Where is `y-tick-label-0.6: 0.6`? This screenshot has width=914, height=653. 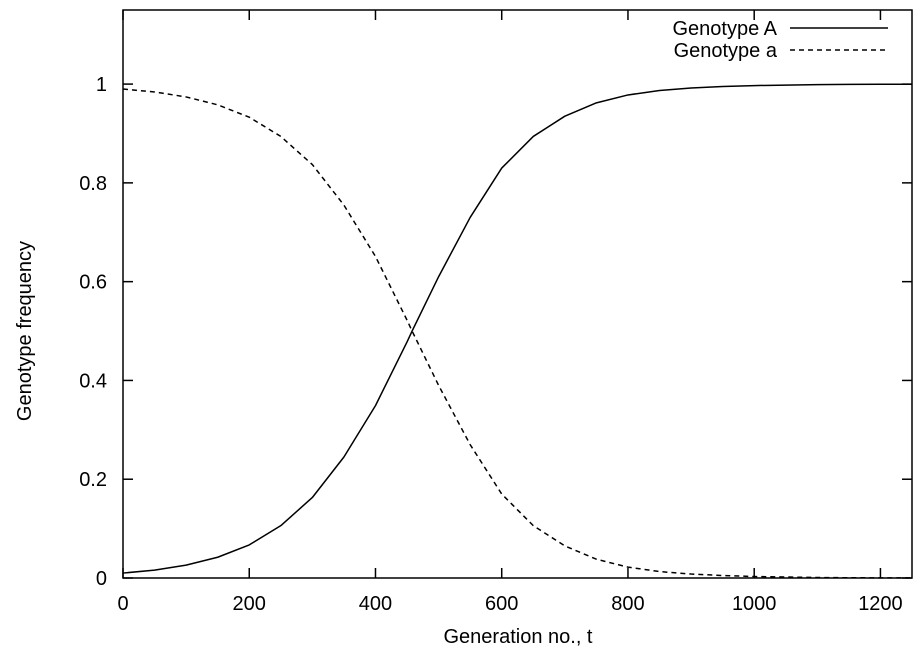 y-tick-label-0.6: 0.6 is located at coordinates (93, 283).